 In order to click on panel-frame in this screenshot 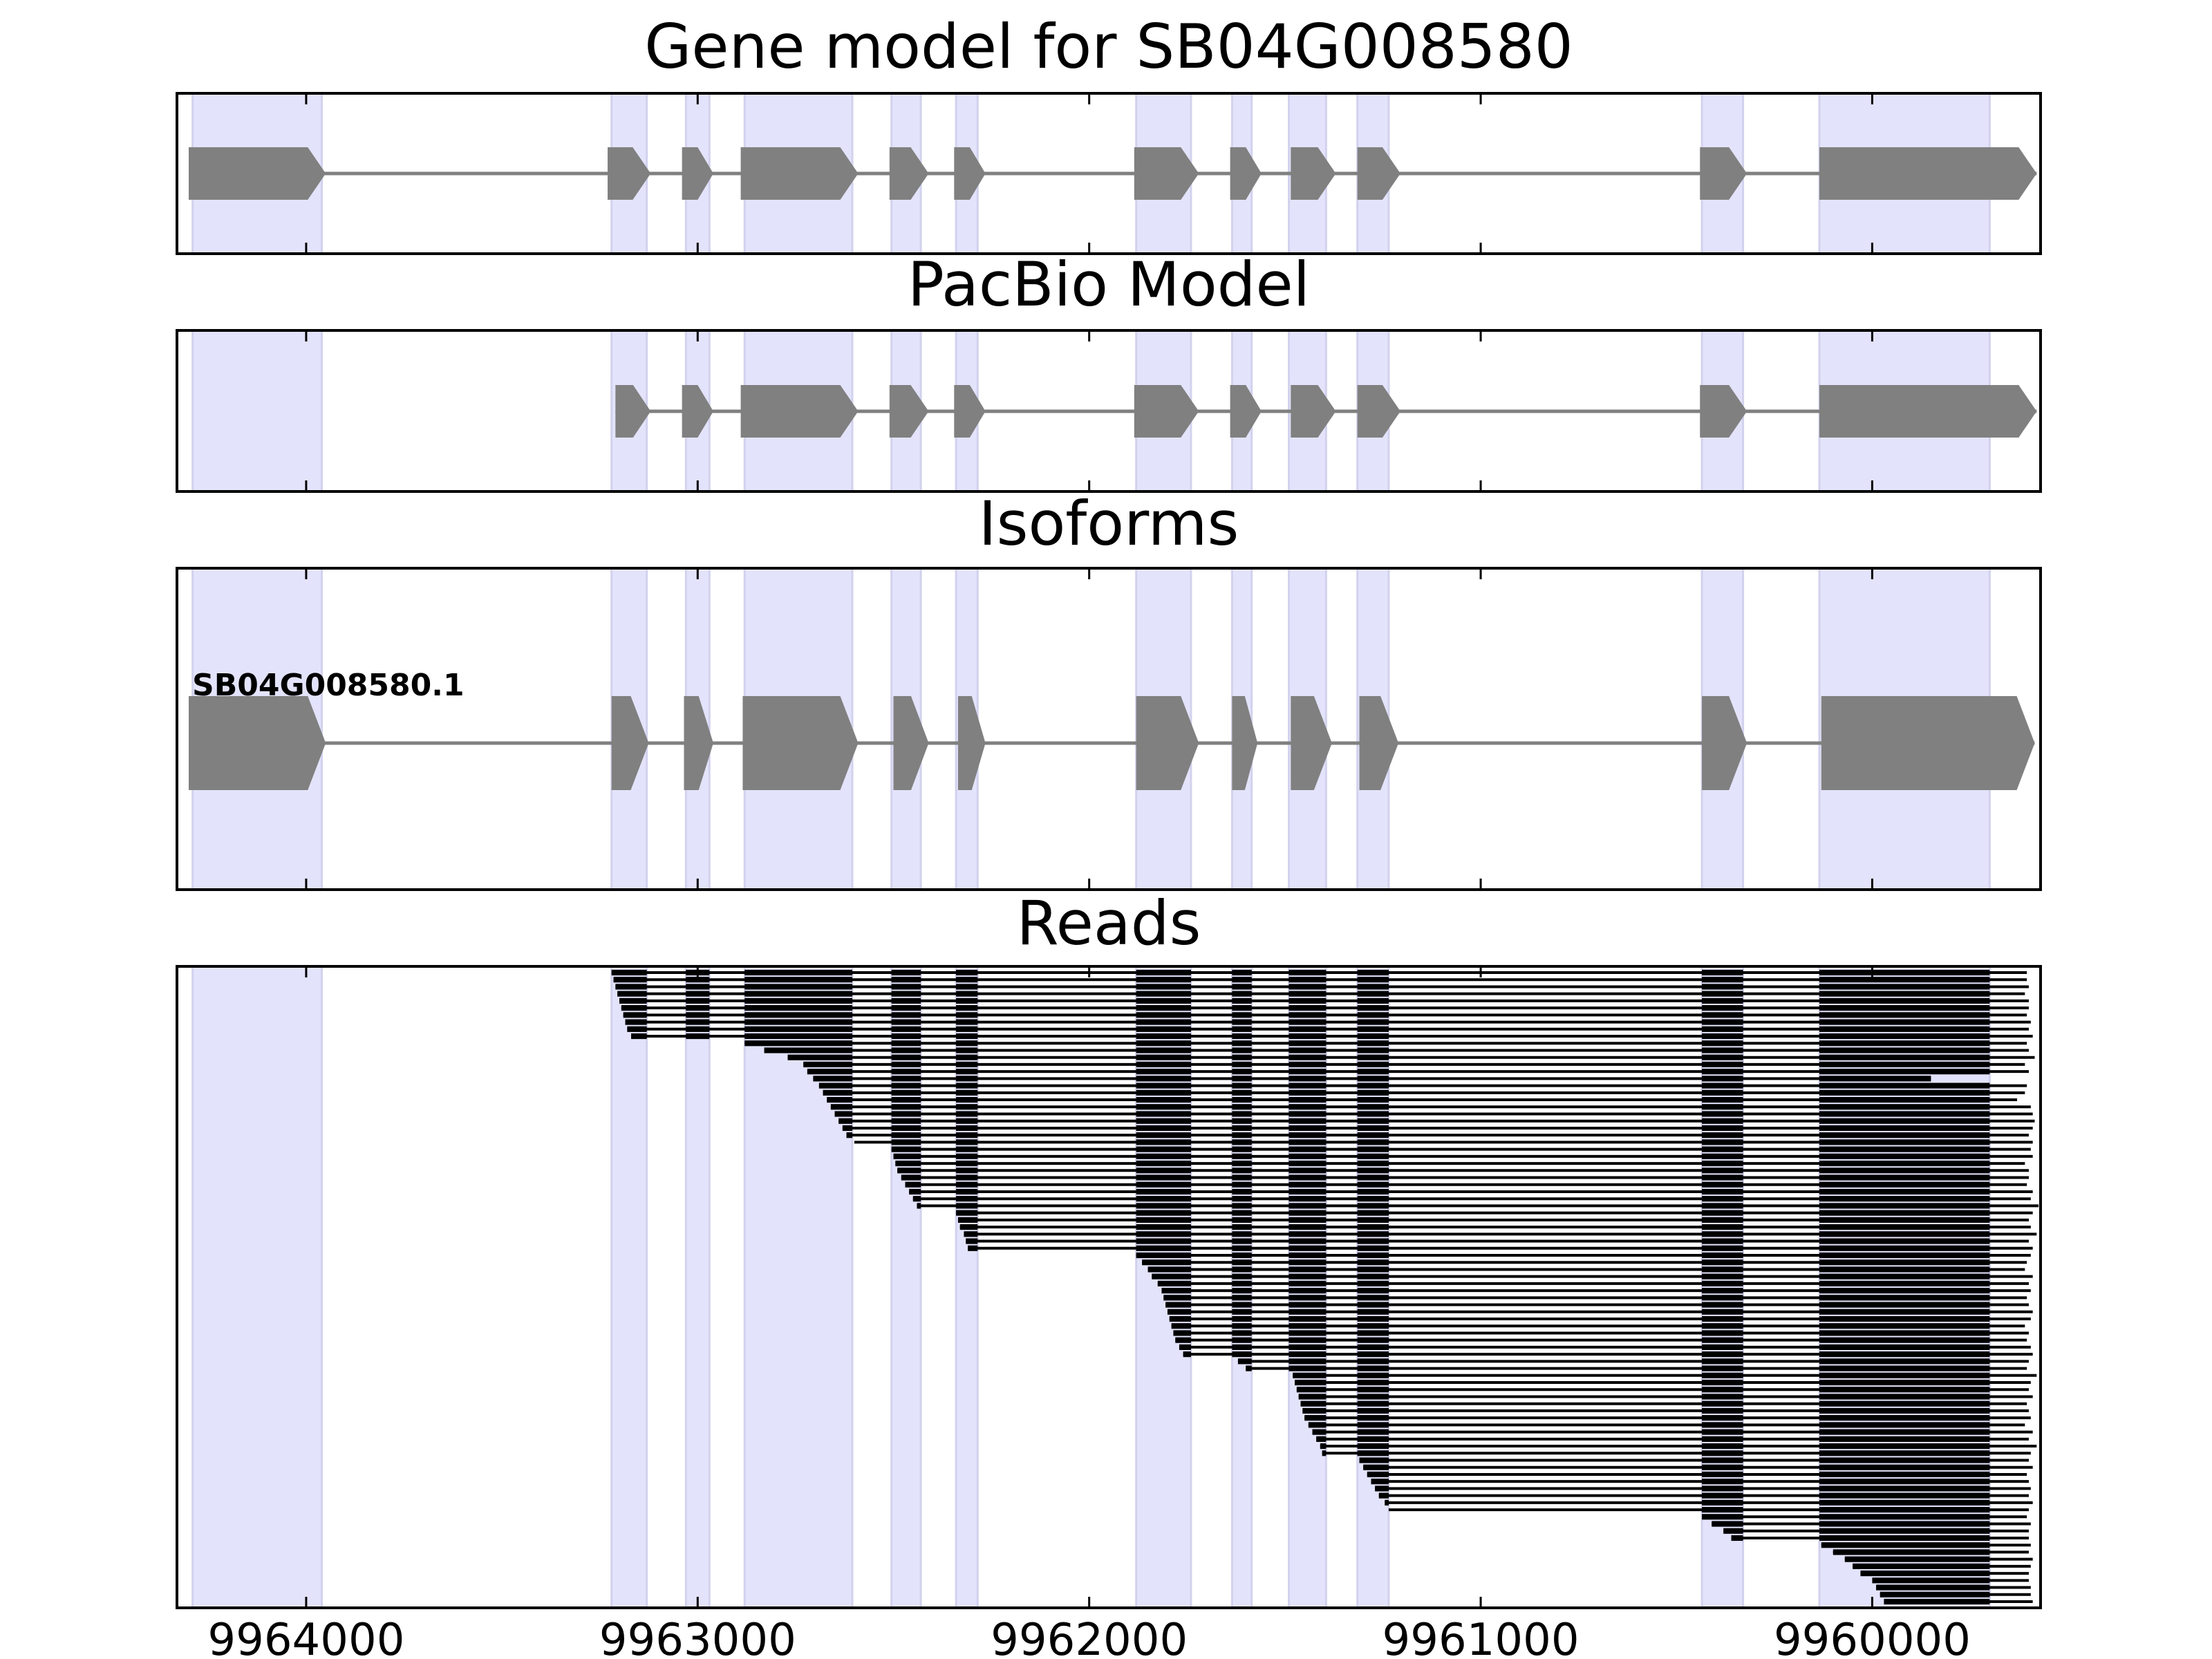, I will do `click(1109, 411)`.